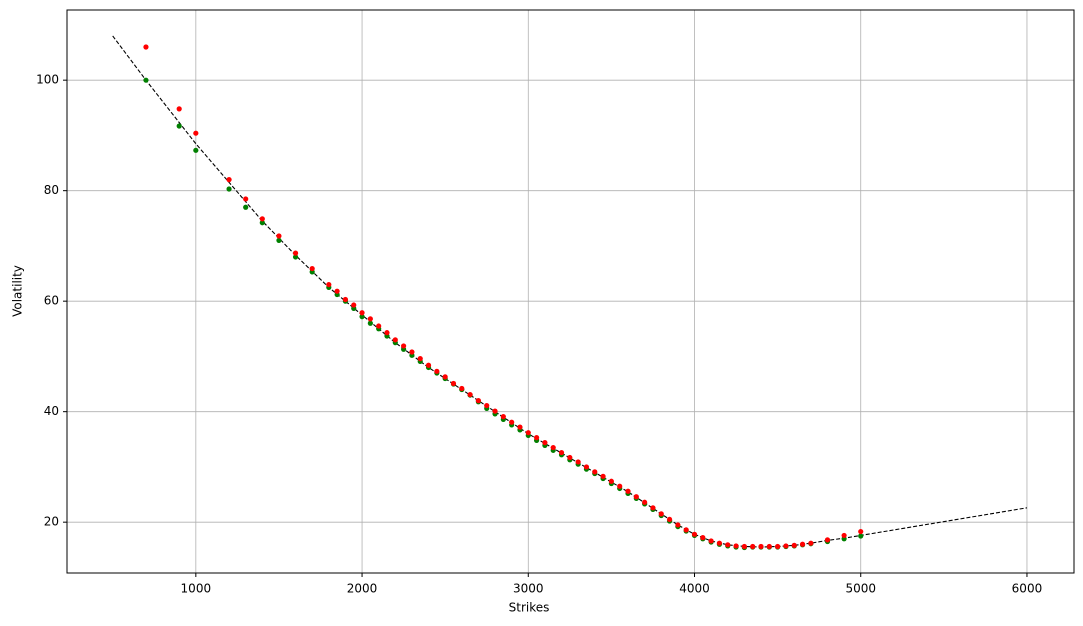 Image resolution: width=1083 pixels, height=626 pixels. What do you see at coordinates (51, 522) in the screenshot?
I see `y-tick-label: 20` at bounding box center [51, 522].